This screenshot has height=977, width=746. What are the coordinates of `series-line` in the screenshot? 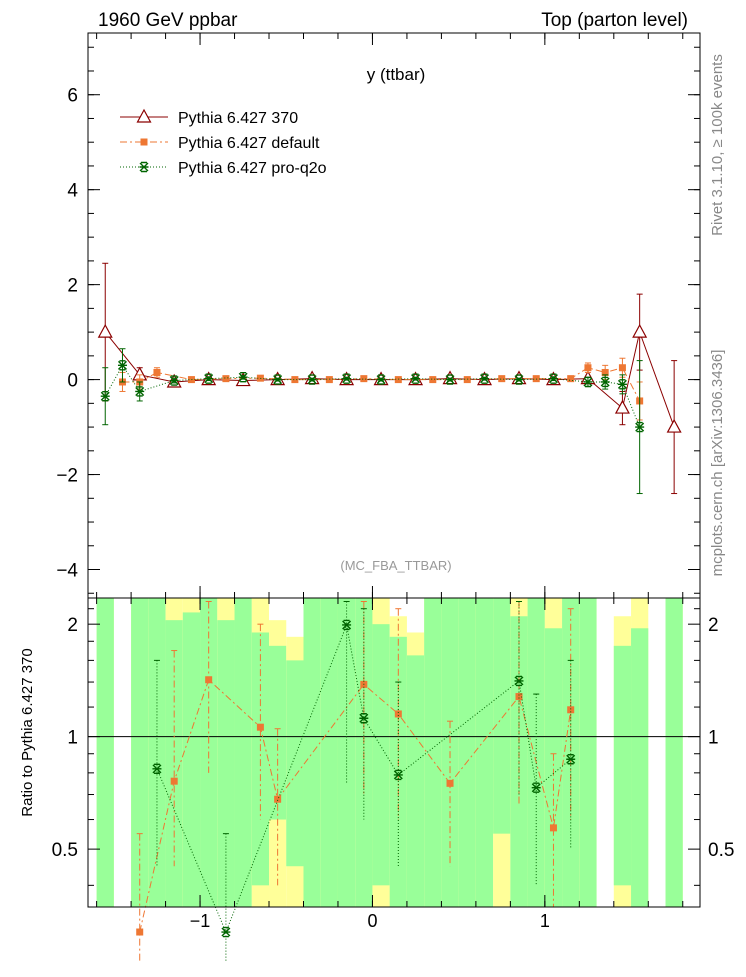 It's located at (372, 396).